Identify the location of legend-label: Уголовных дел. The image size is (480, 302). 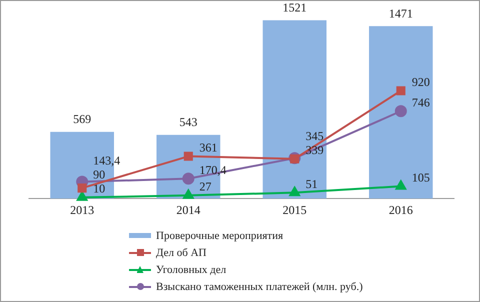
(191, 270).